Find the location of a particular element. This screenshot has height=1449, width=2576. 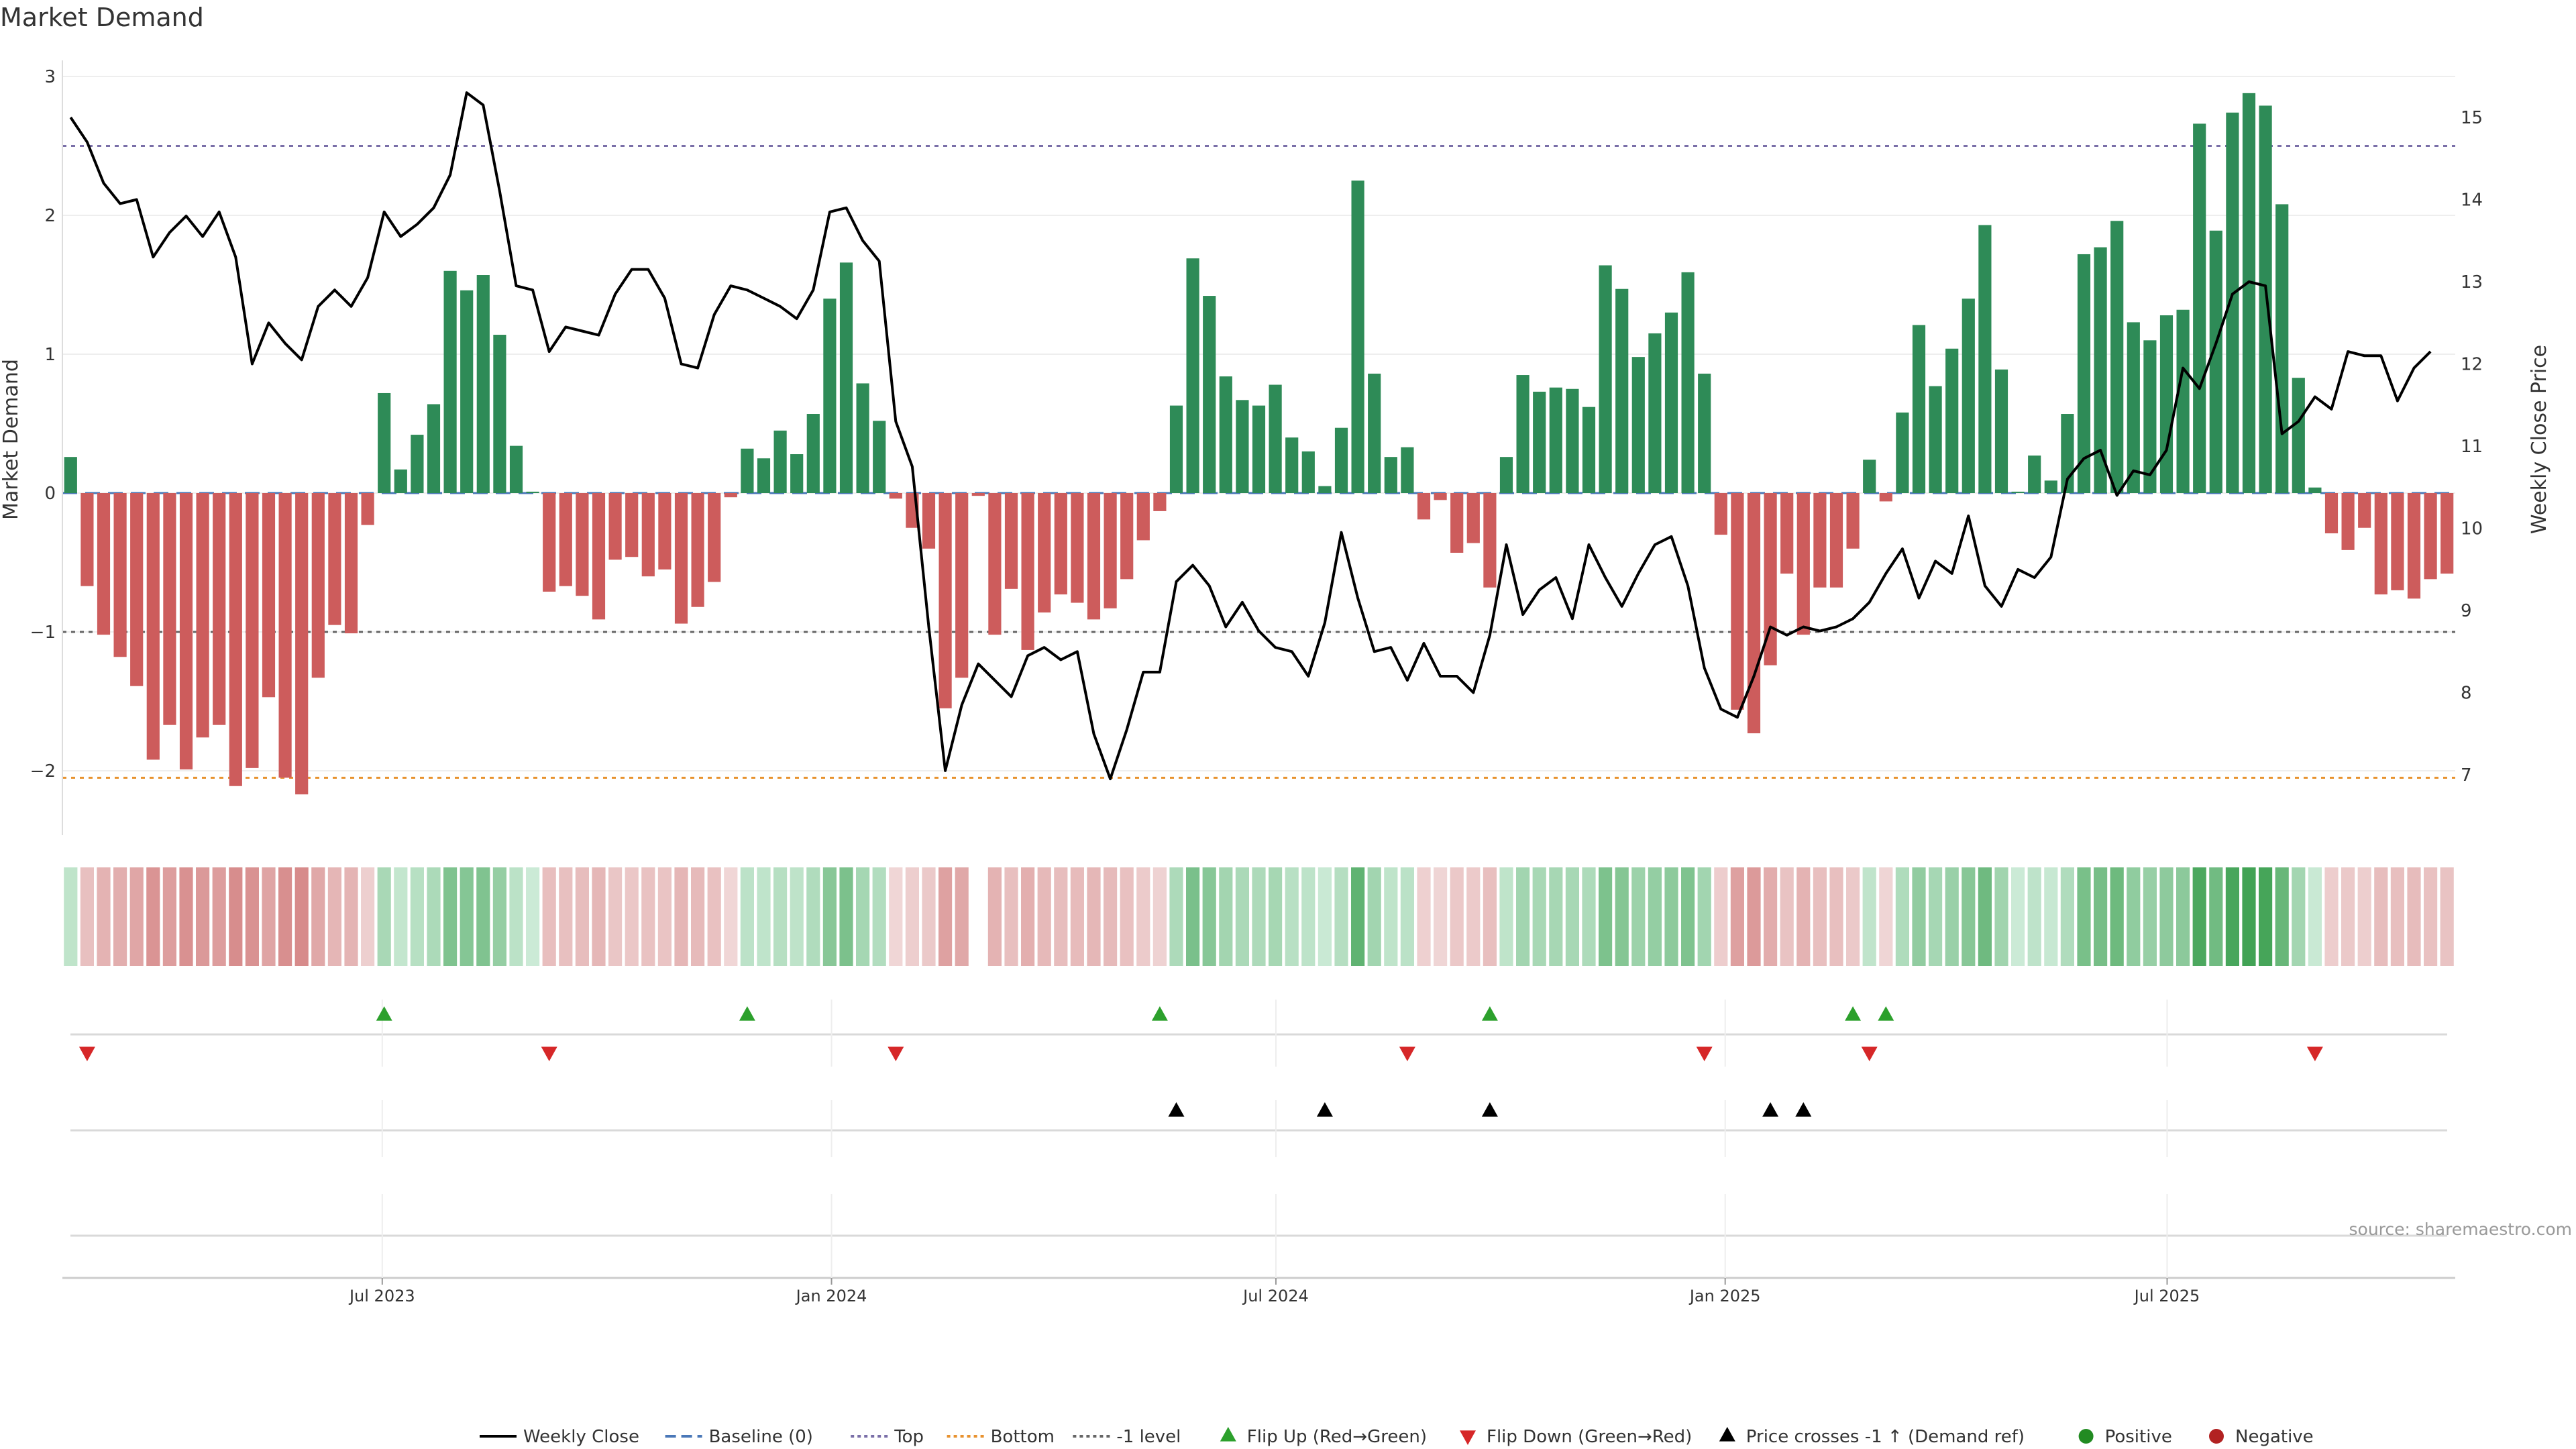

price-cross-marker is located at coordinates (1324, 1109).